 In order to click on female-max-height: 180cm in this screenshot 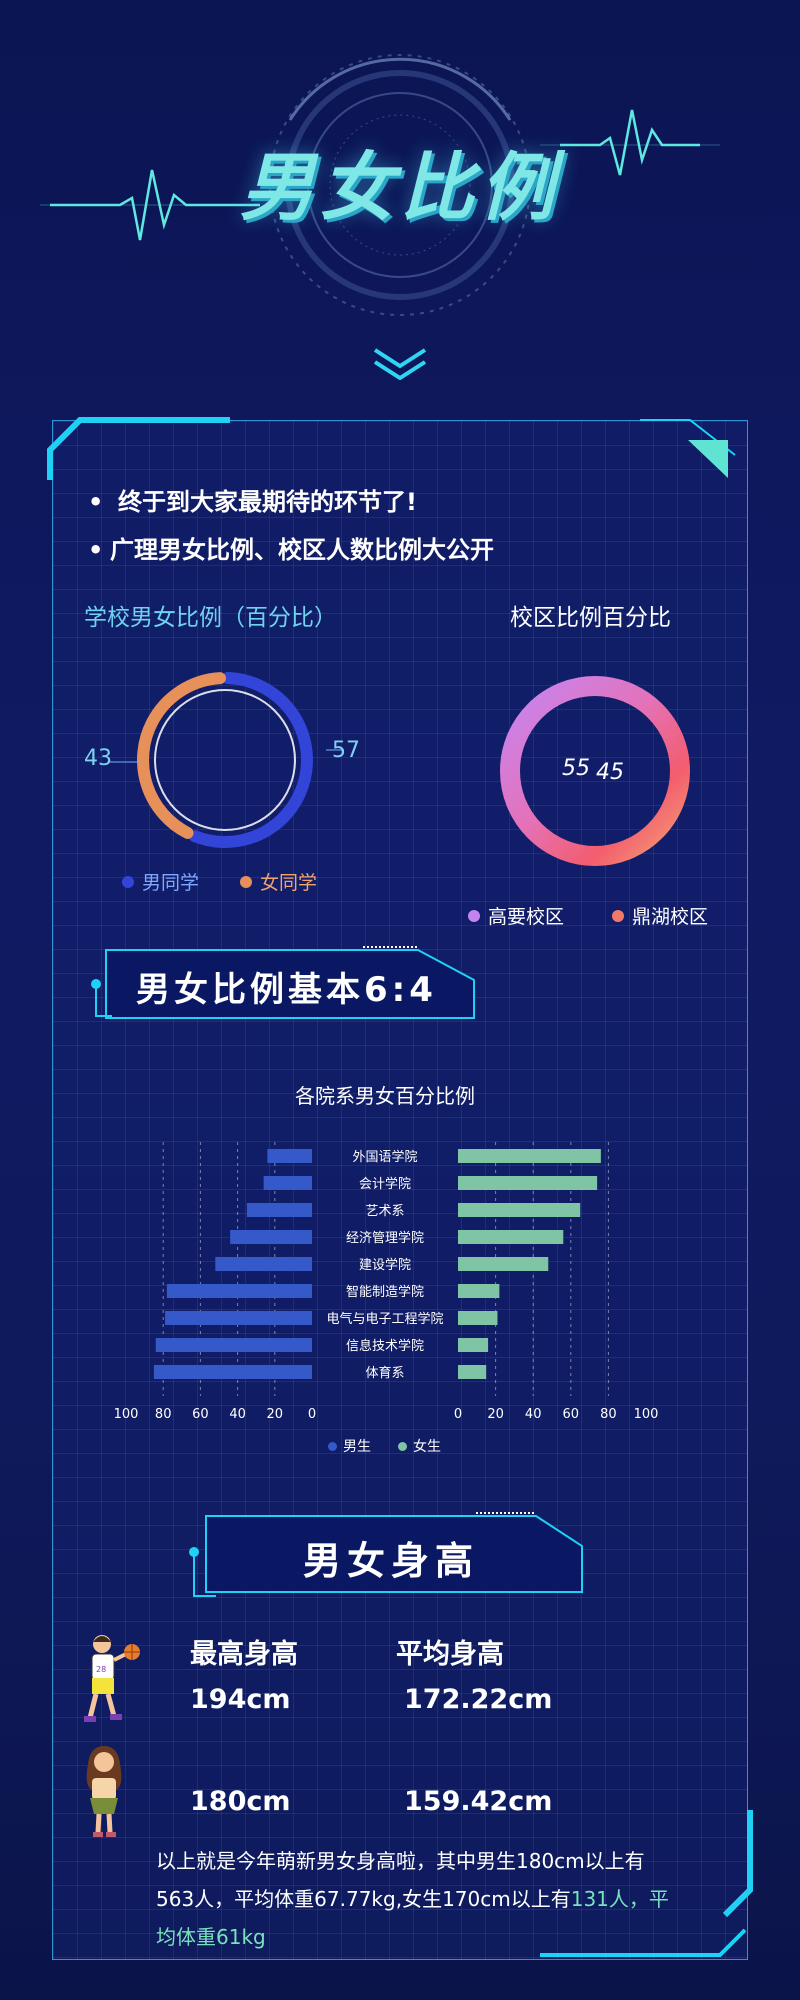, I will do `click(240, 1801)`.